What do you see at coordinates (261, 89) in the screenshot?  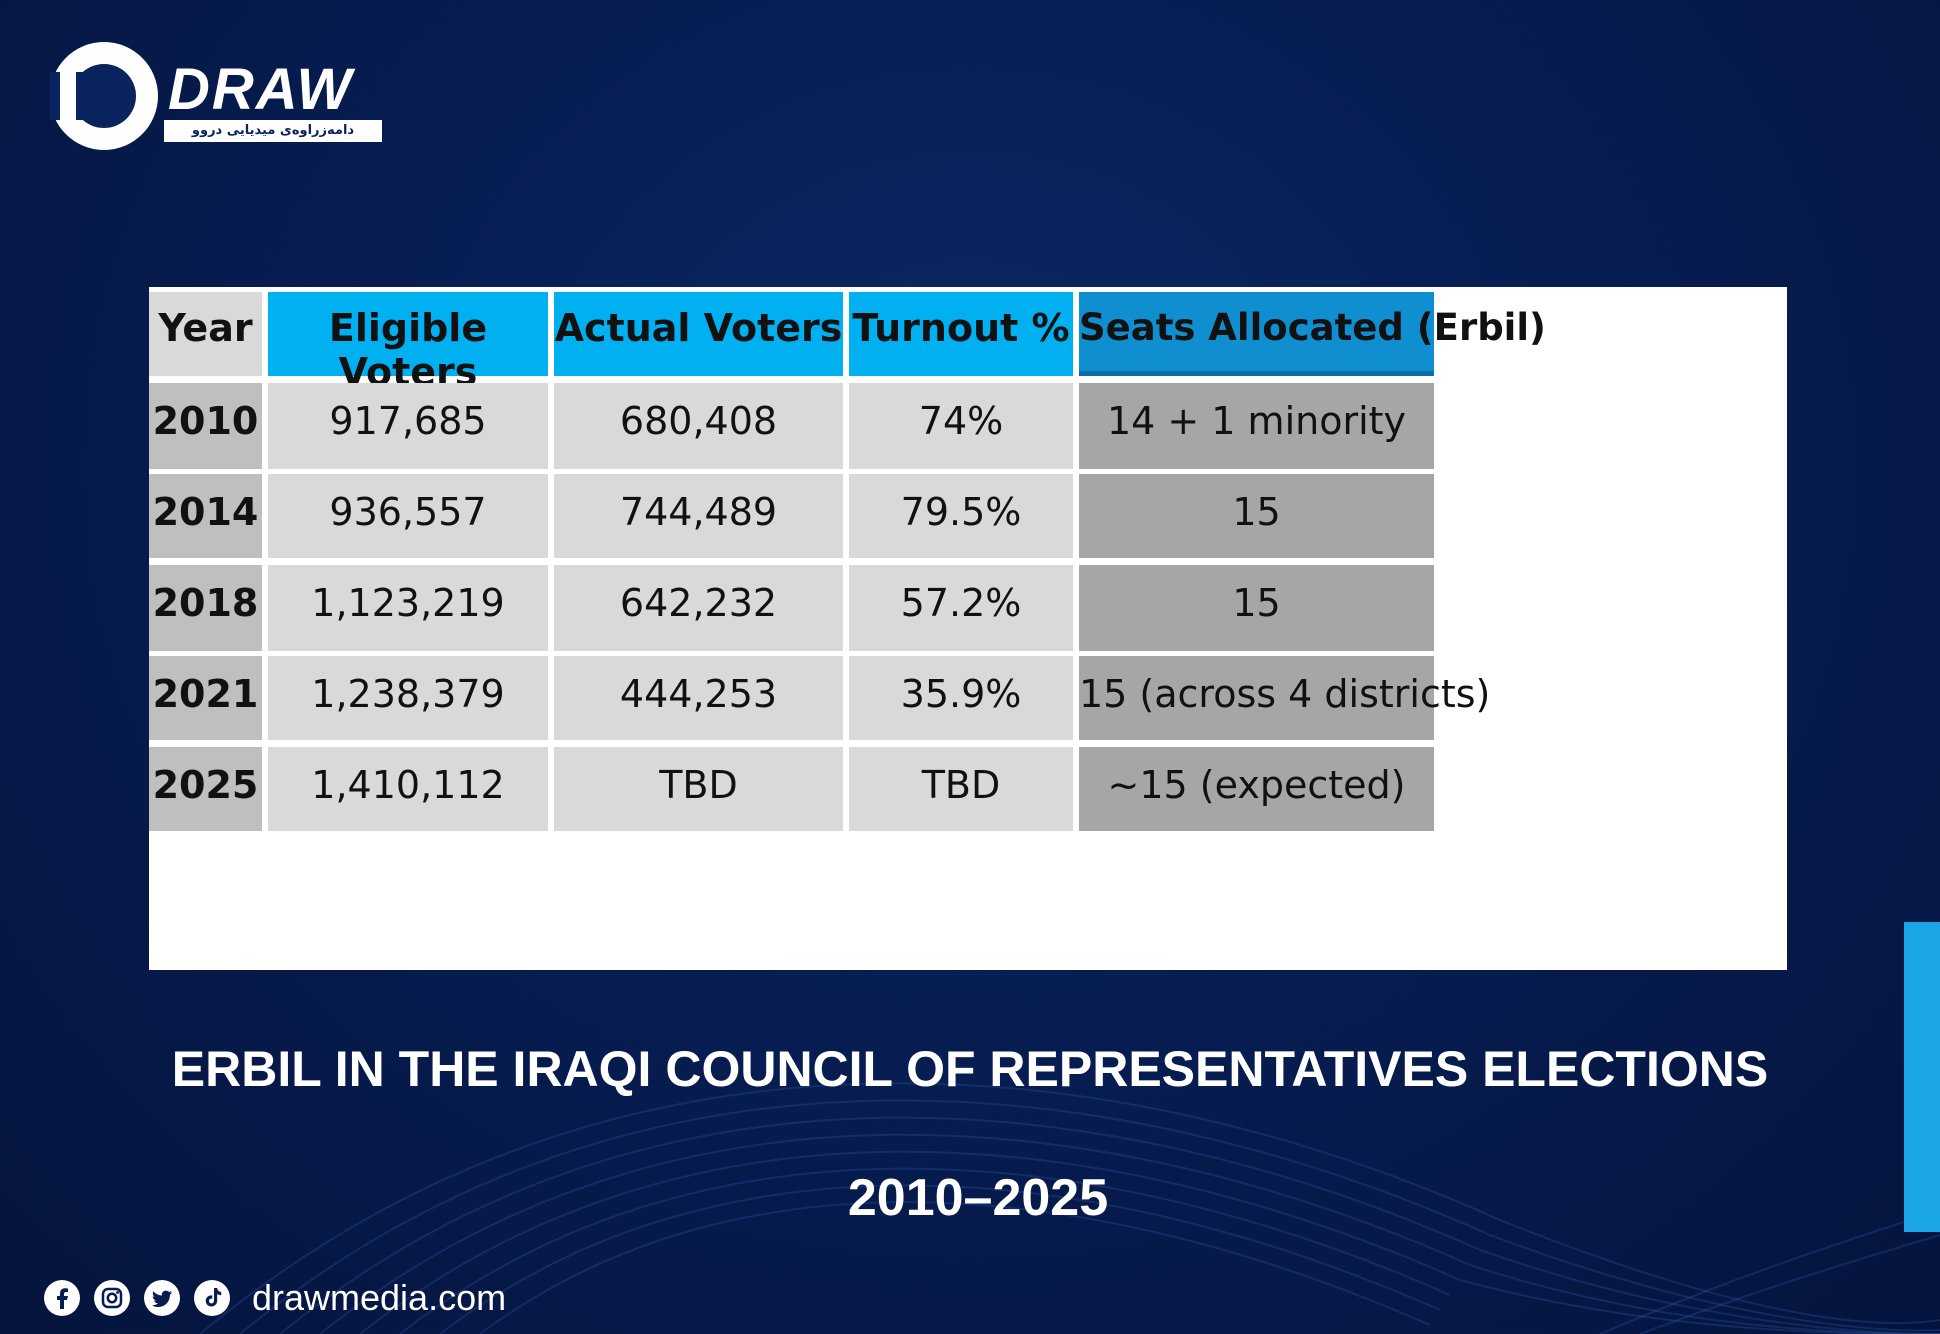 I see `logo-wordmark: DRAW` at bounding box center [261, 89].